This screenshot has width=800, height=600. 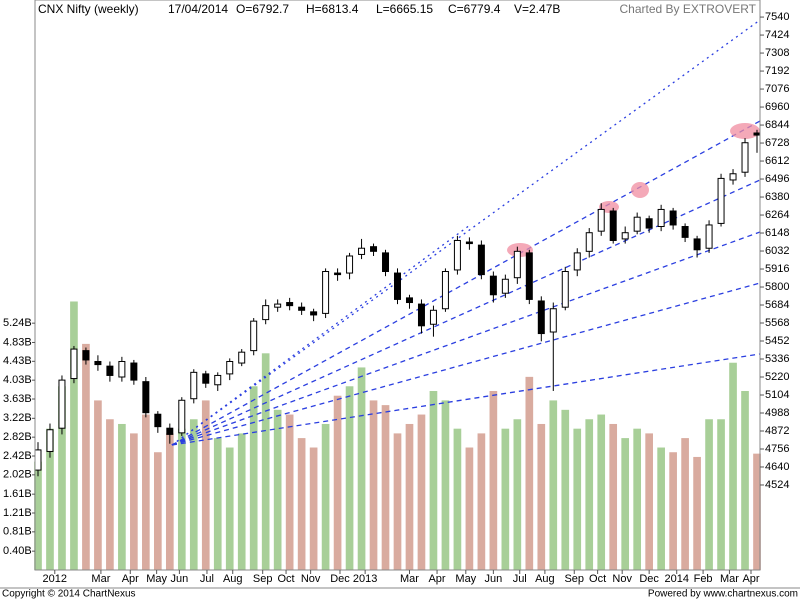 I want to click on quote: H=6813.4, so click(x=332, y=9).